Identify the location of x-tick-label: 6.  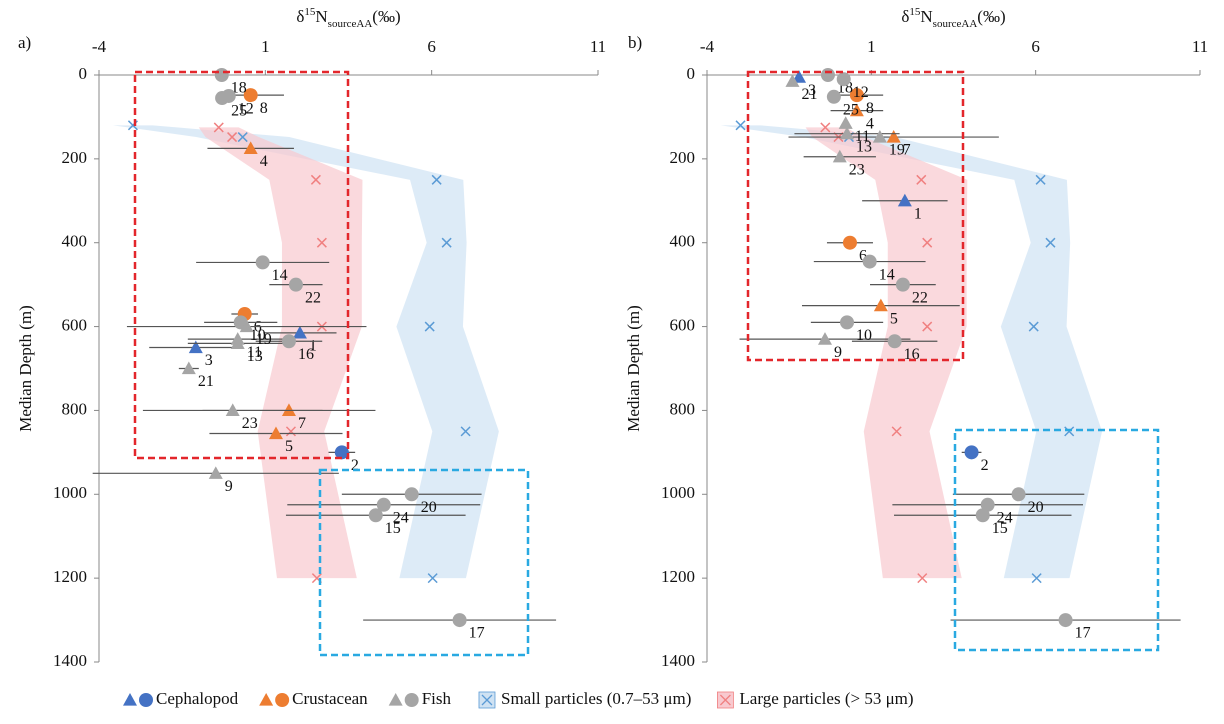
(431, 46).